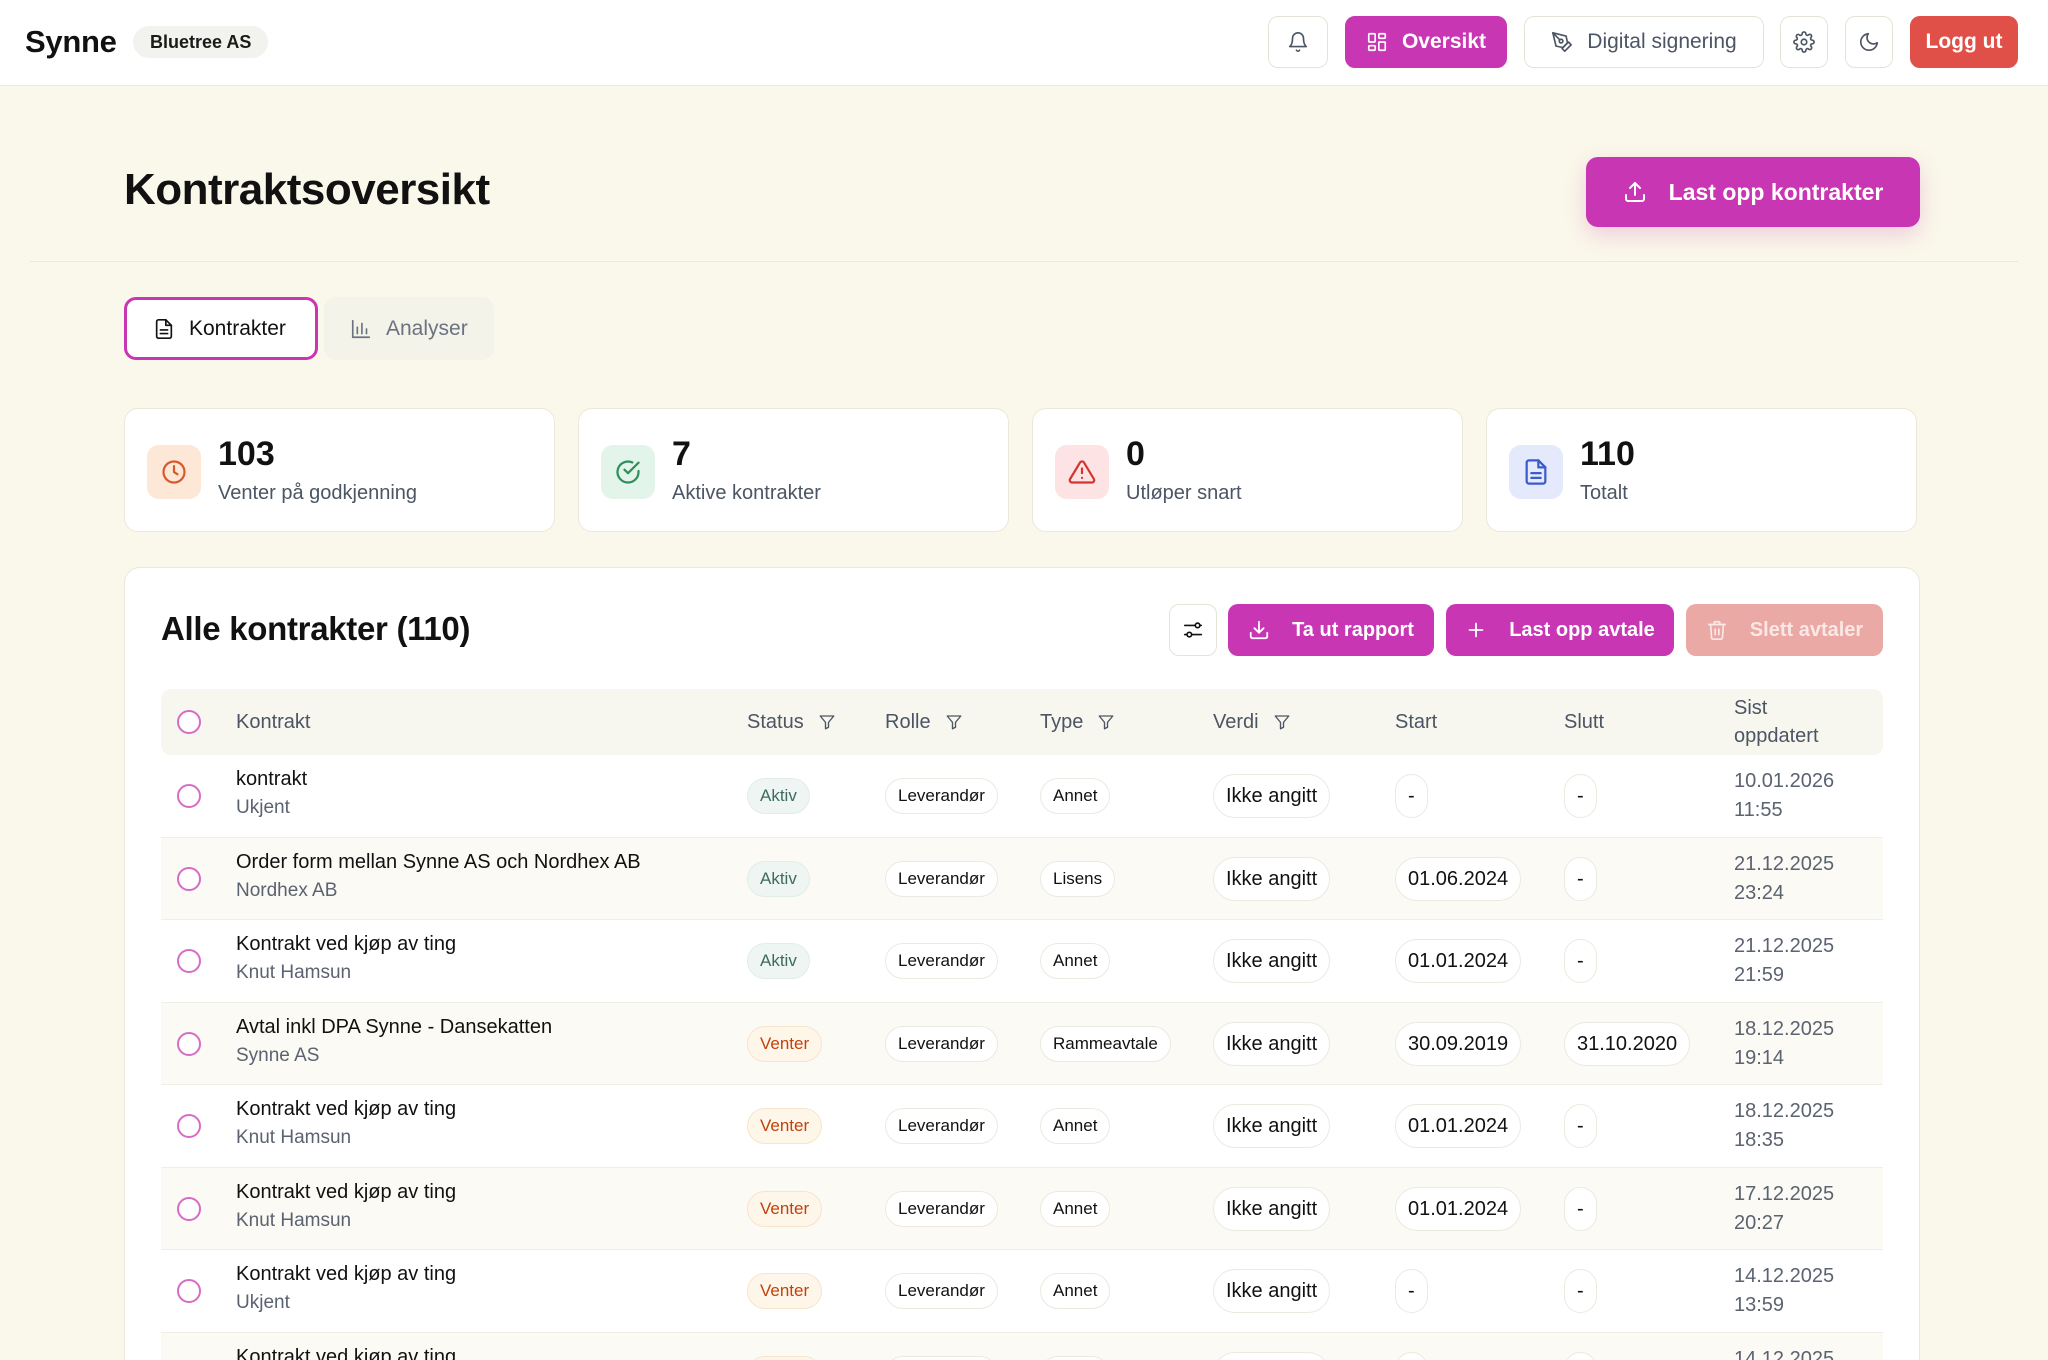 This screenshot has width=2048, height=1360. I want to click on upload-agreement-button: Last opp avtale, so click(1560, 630).